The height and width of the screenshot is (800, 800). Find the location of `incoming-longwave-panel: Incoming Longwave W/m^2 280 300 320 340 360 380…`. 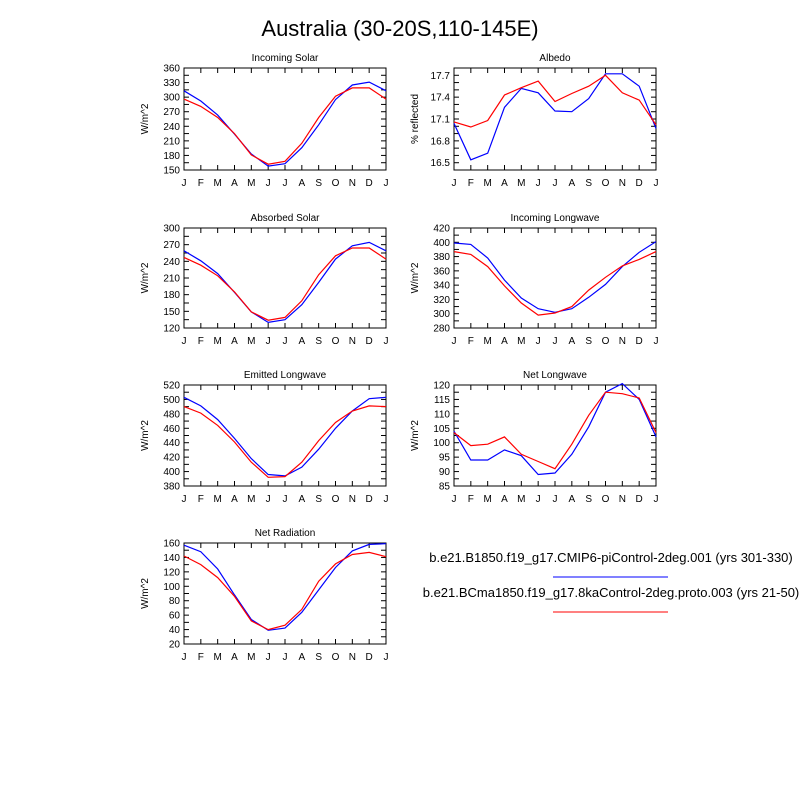

incoming-longwave-panel: Incoming Longwave W/m^2 280 300 320 340 360 380… is located at coordinates (534, 280).